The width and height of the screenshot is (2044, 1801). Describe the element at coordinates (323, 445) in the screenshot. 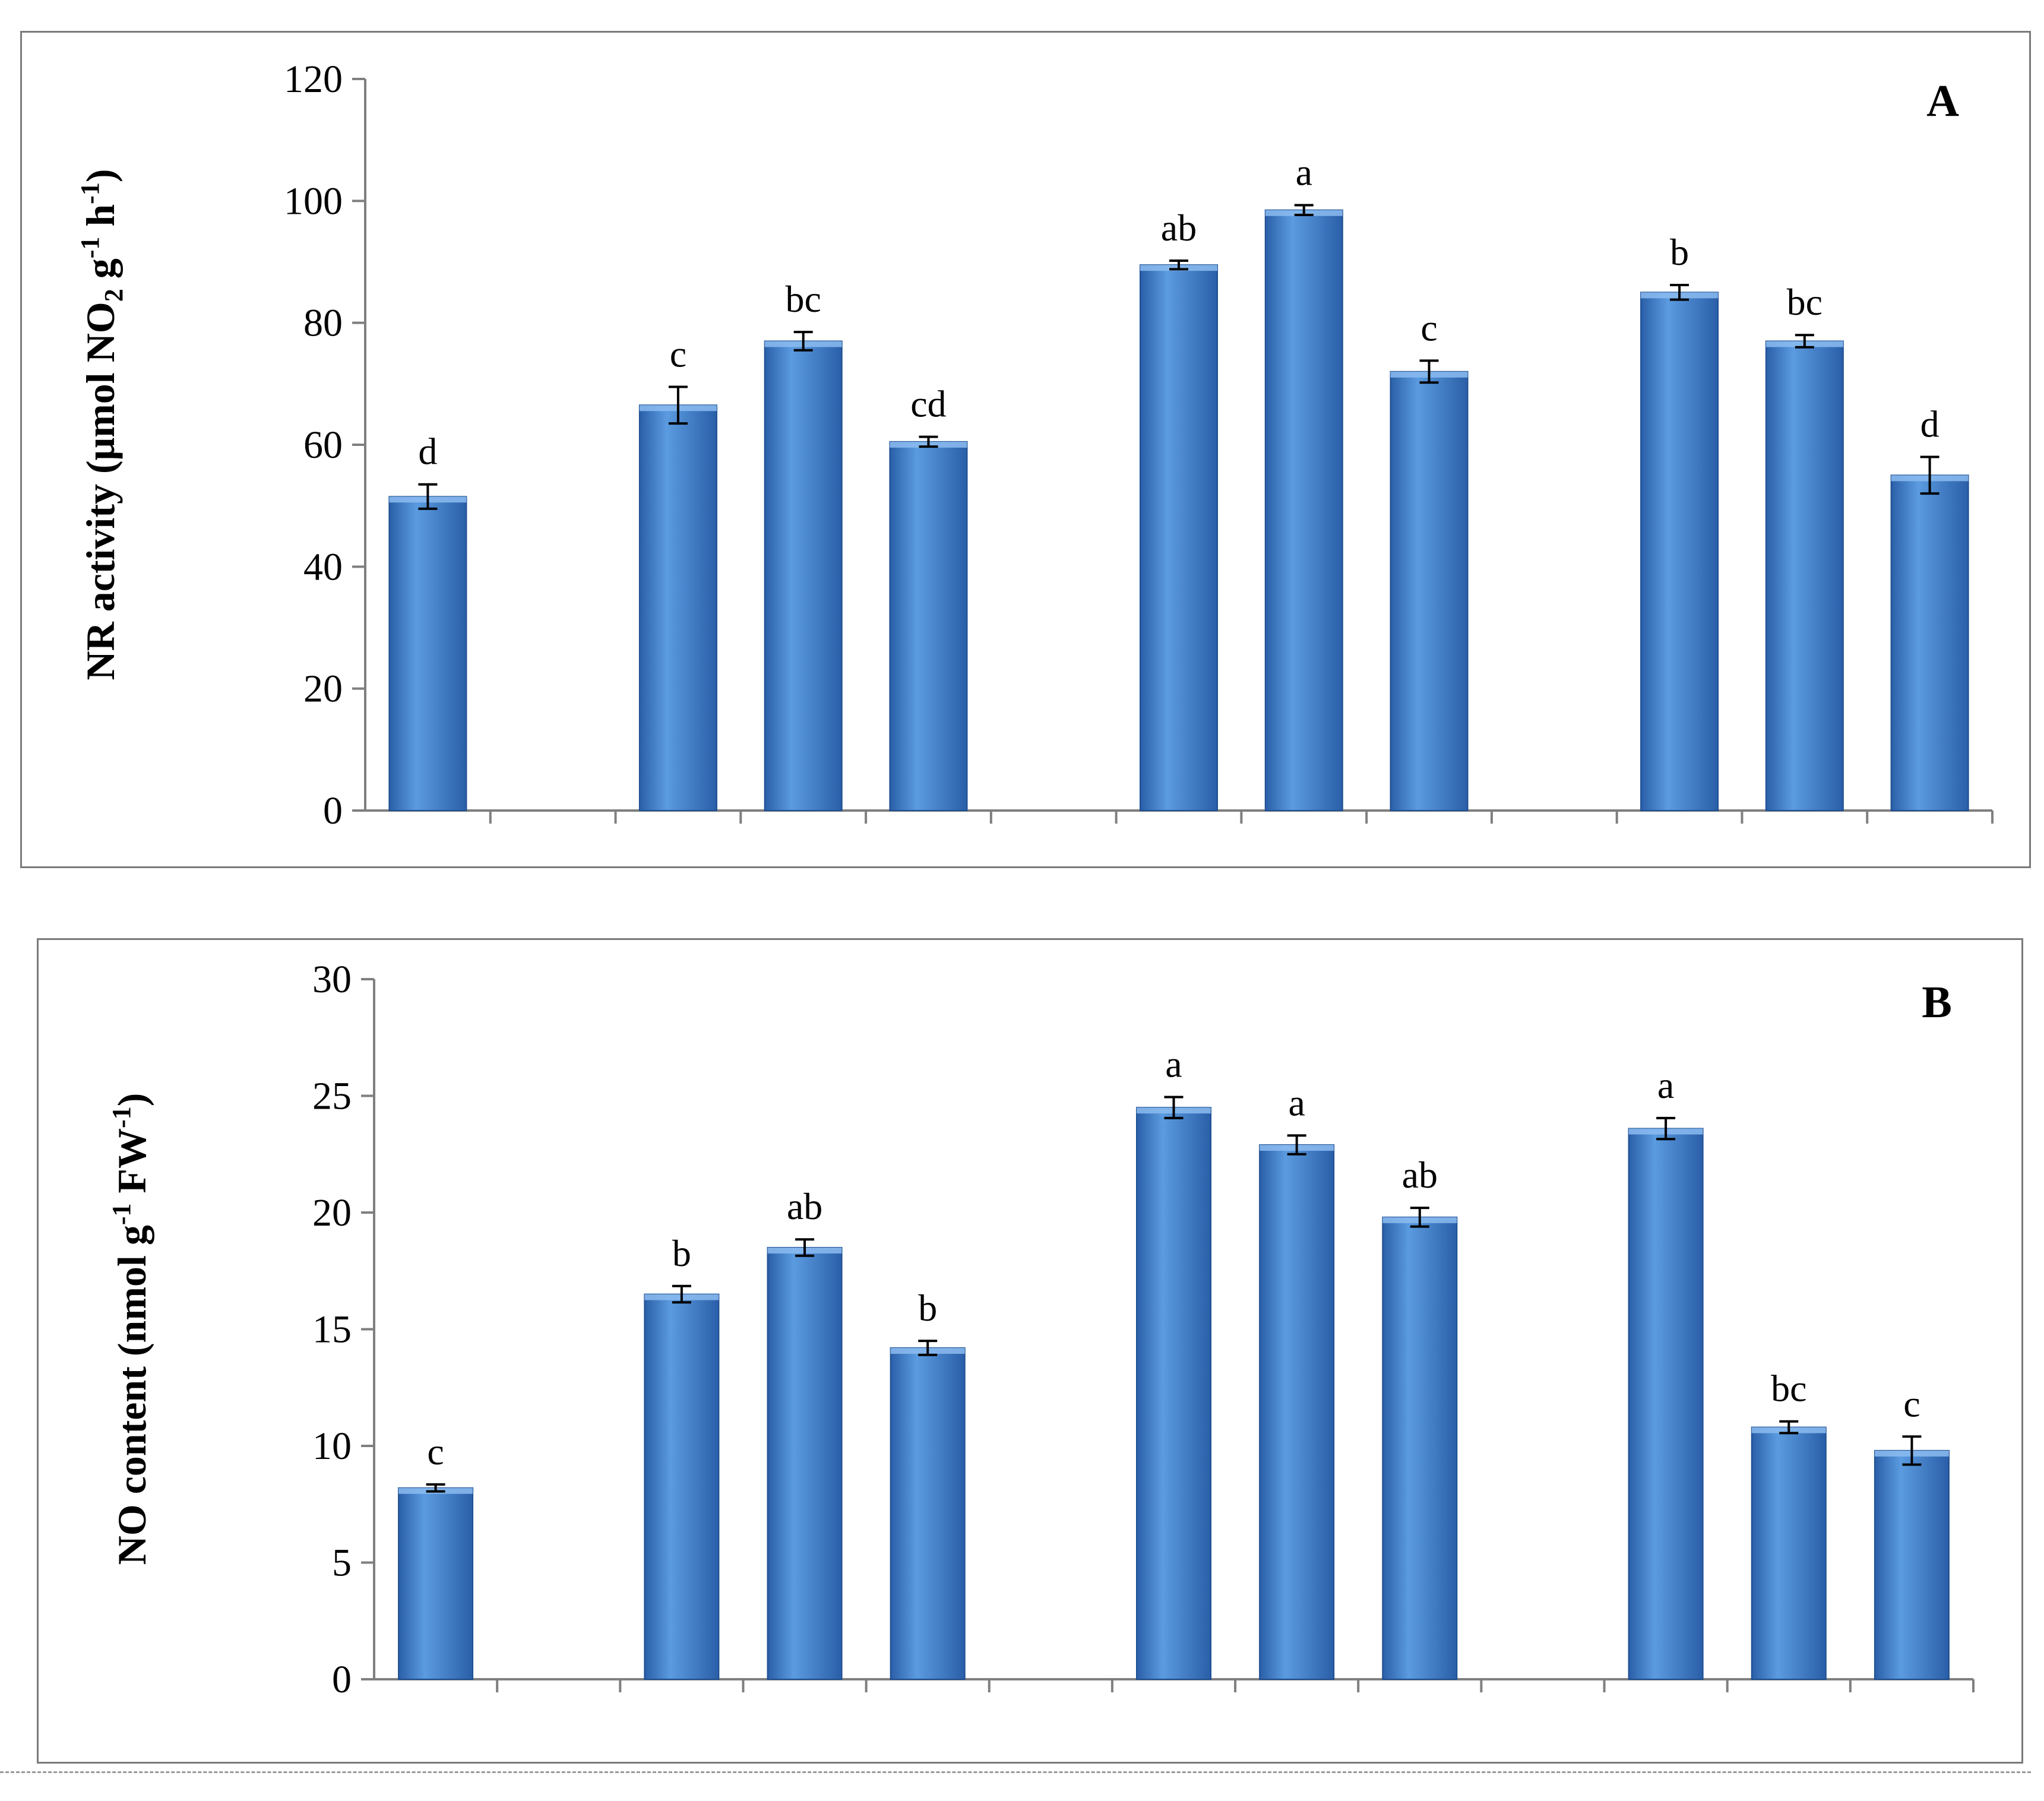

I see `y-tick-label: 60` at that location.